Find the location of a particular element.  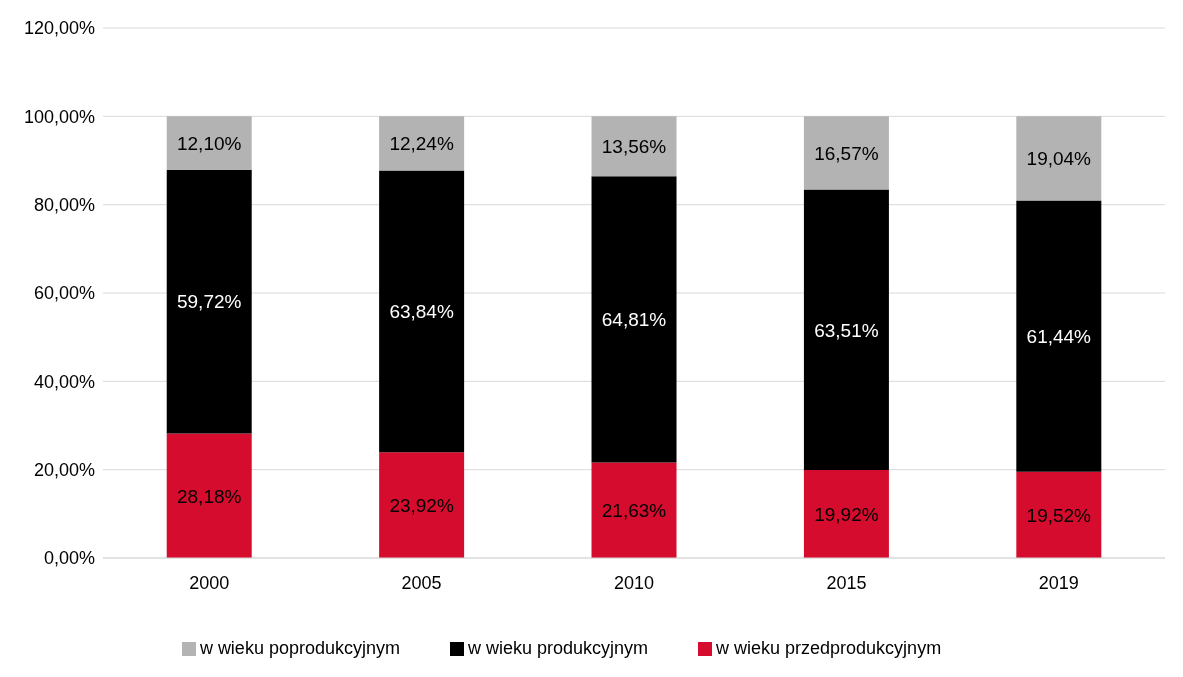

x-tick-label: 2005 is located at coordinates (421, 582).